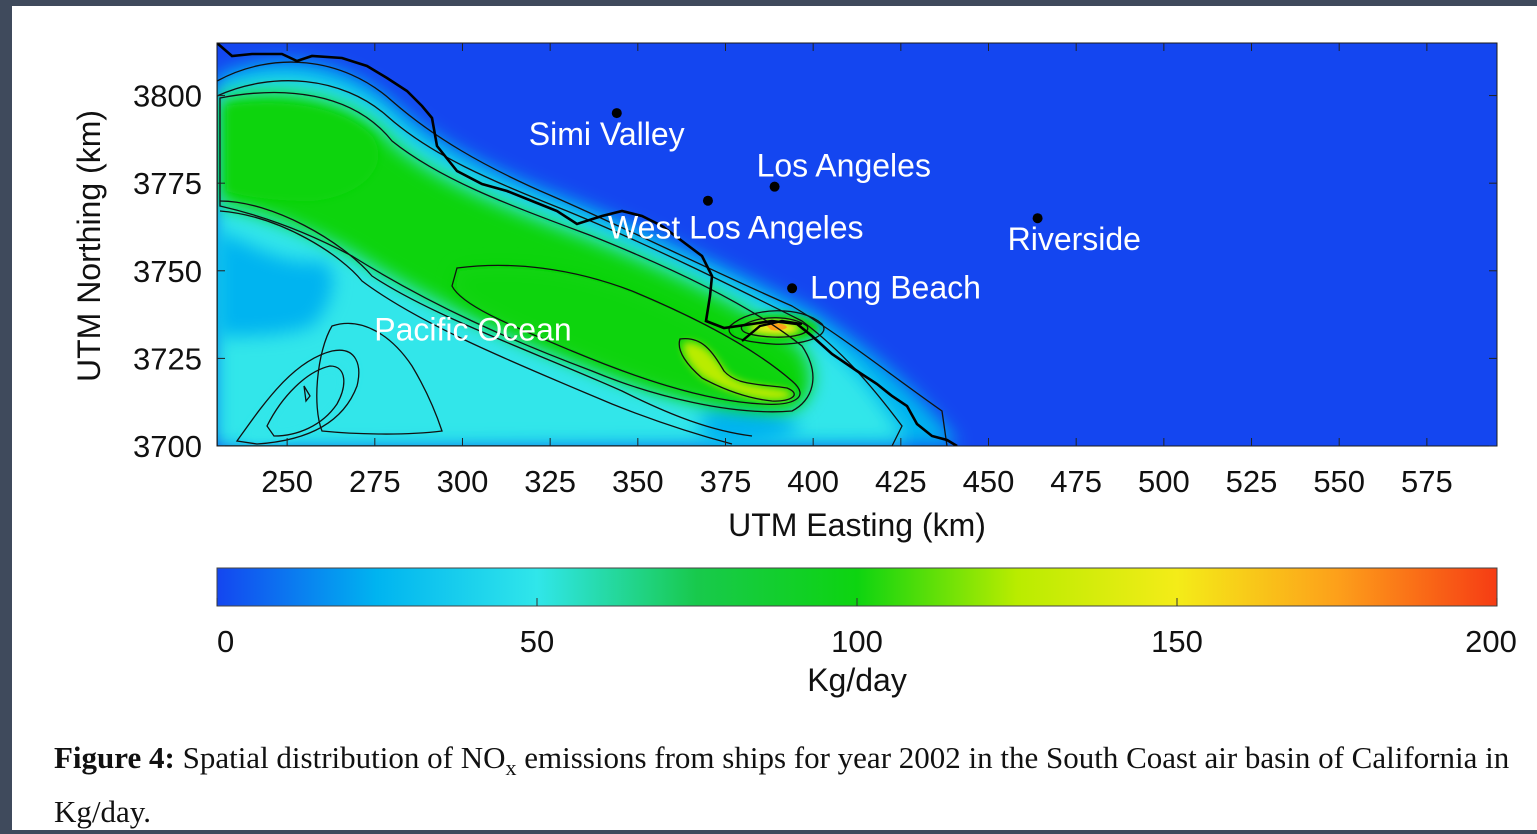 This screenshot has width=1537, height=834. I want to click on colorbar-tick-label: 0, so click(225, 641).